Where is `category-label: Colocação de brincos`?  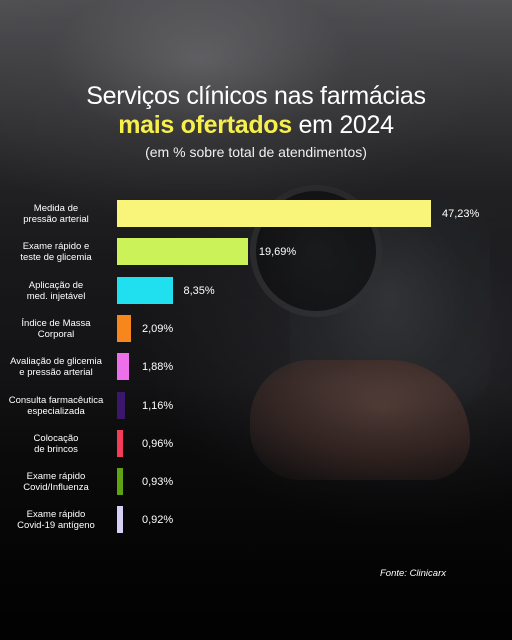 category-label: Colocação de brincos is located at coordinates (56, 444).